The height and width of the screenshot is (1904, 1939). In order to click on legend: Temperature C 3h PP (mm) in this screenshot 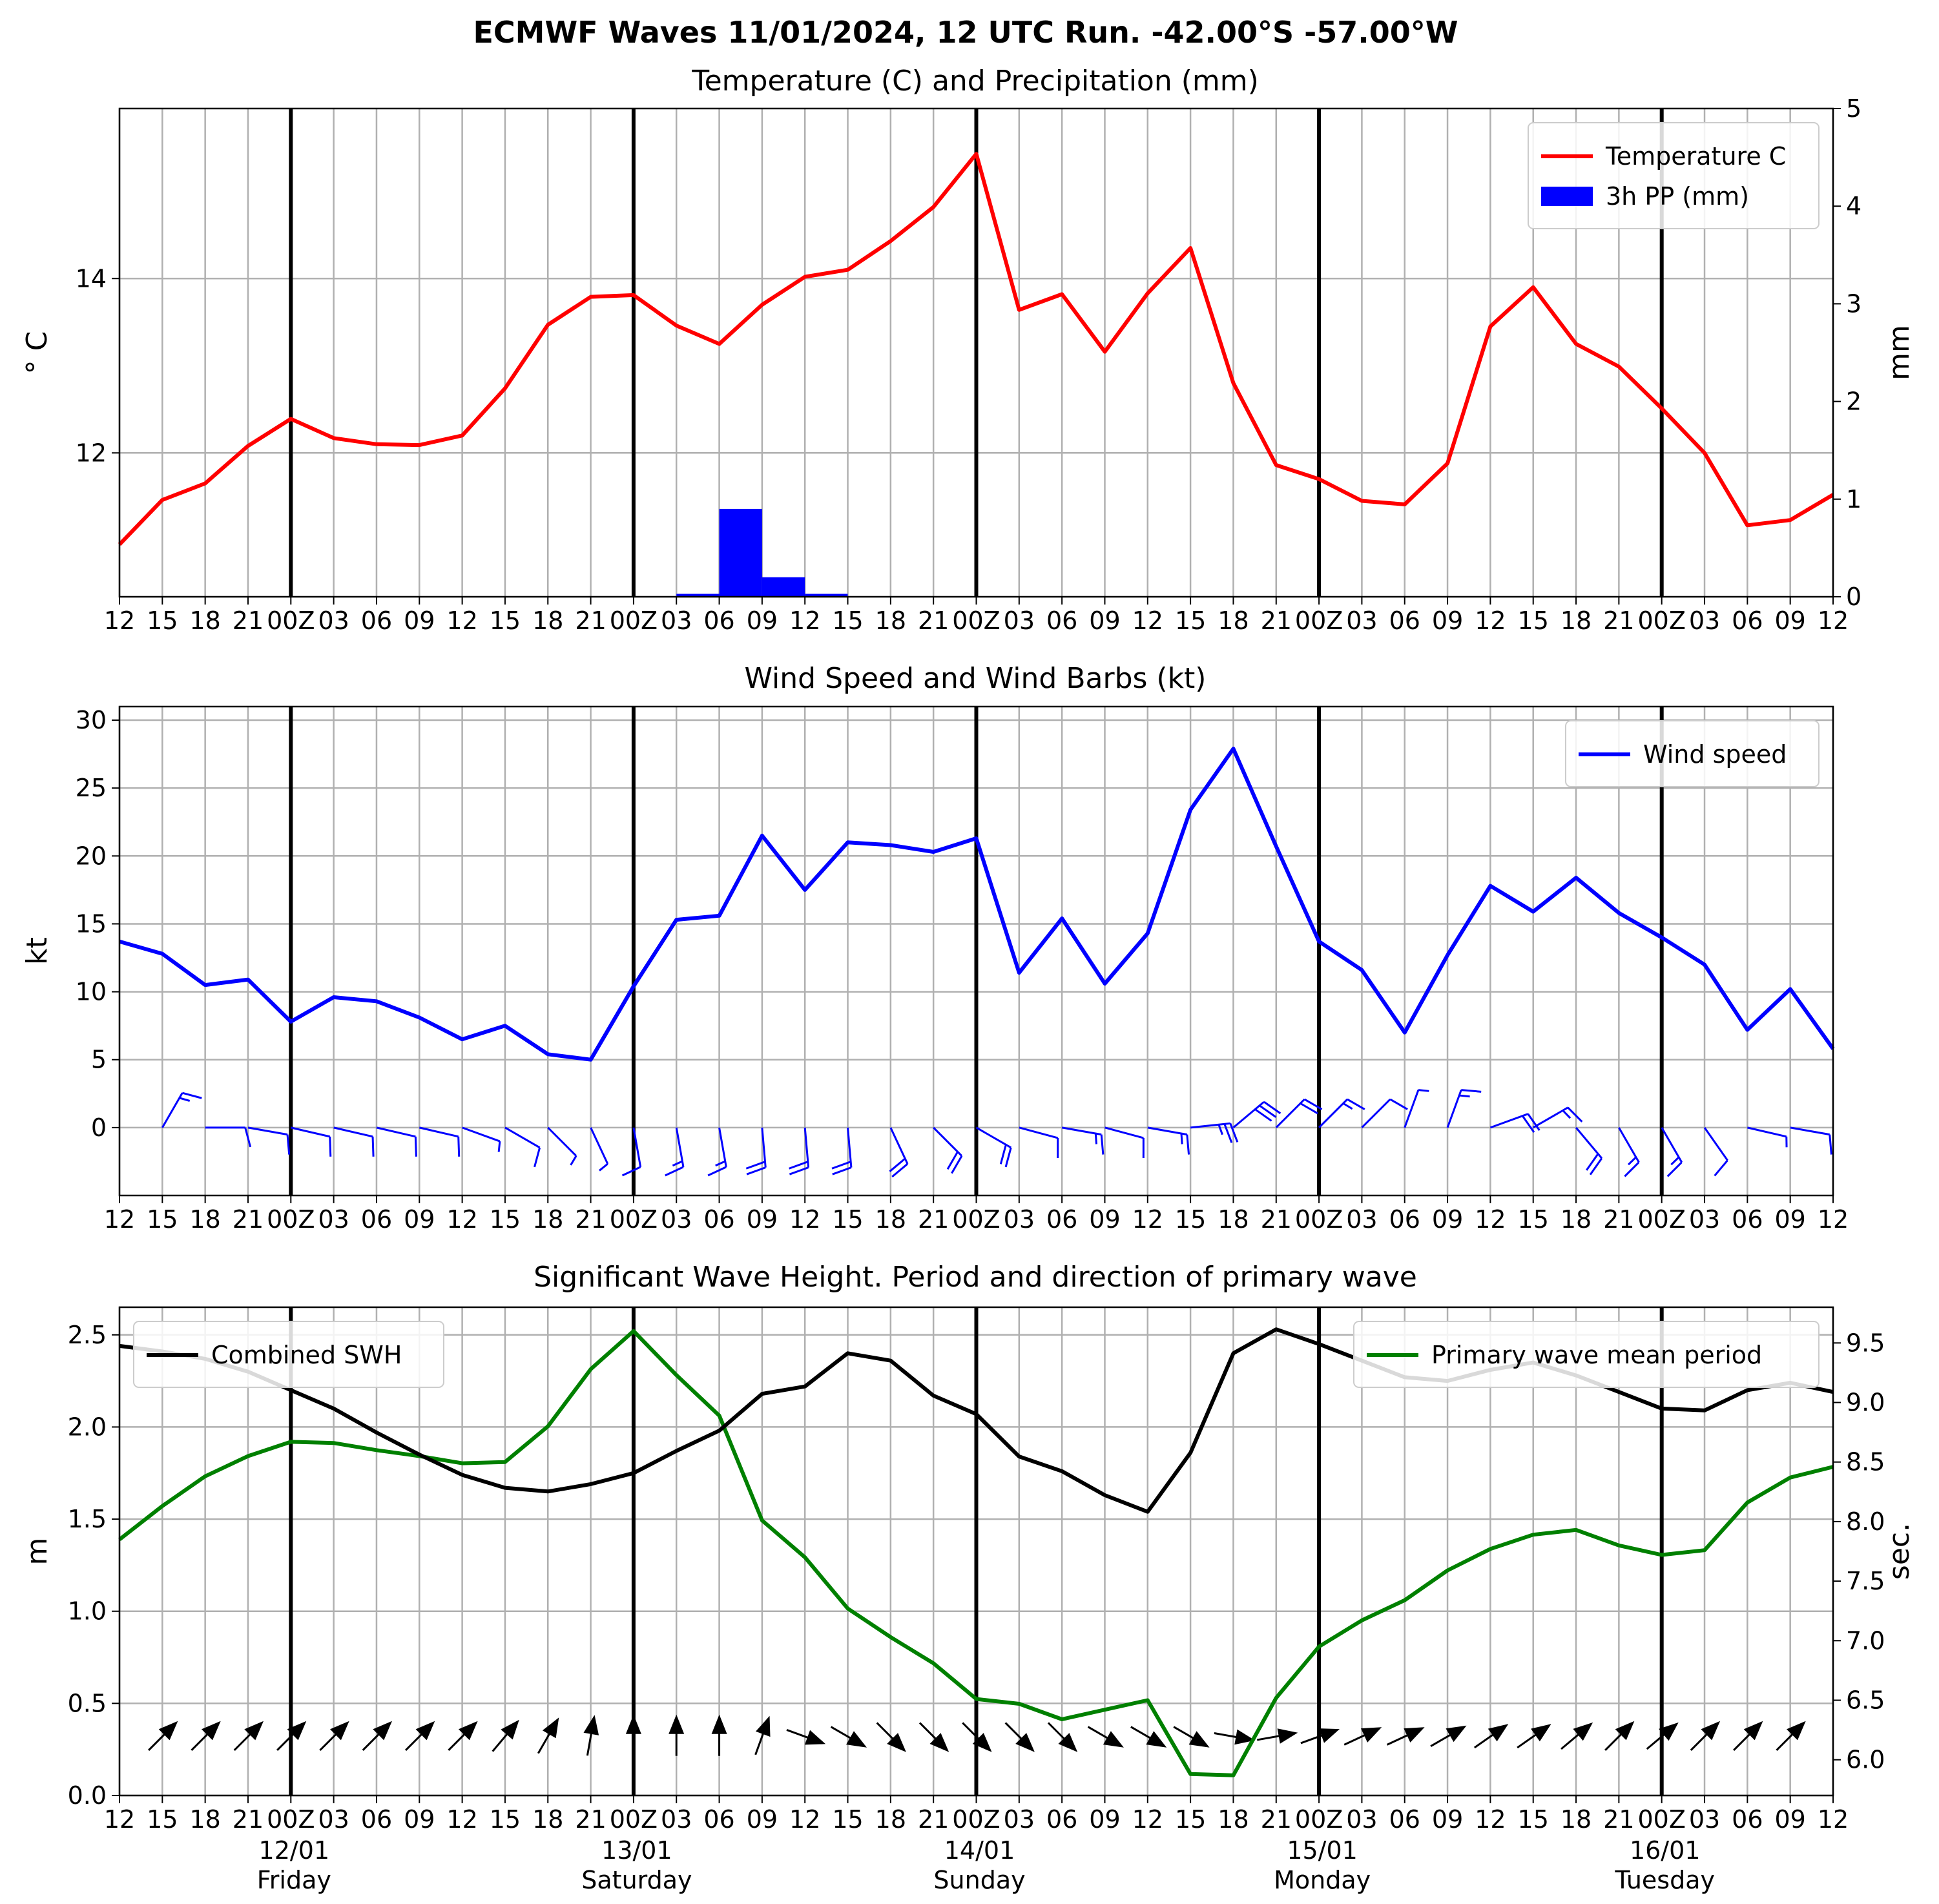, I will do `click(1674, 175)`.